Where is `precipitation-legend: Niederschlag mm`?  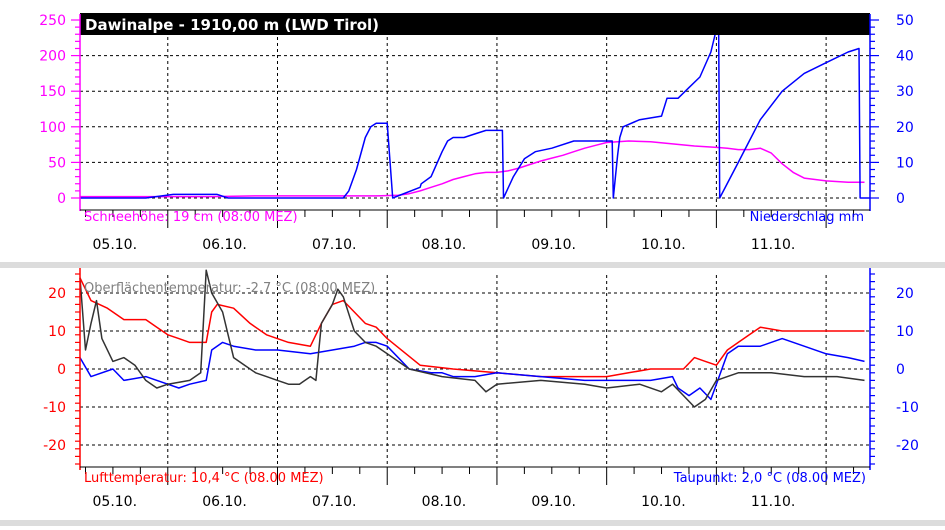 precipitation-legend: Niederschlag mm is located at coordinates (807, 217).